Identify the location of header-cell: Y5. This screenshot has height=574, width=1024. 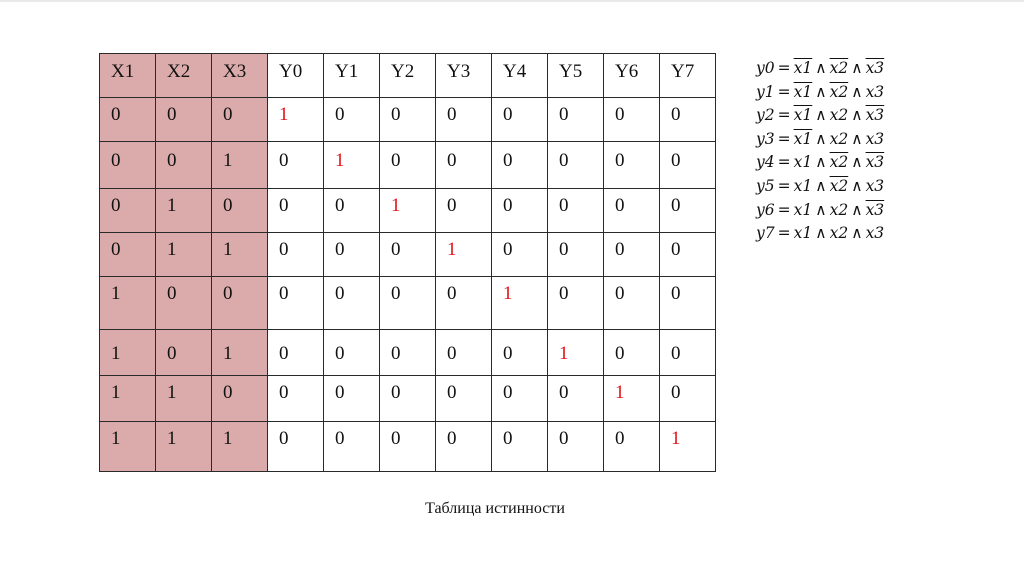
(575, 75).